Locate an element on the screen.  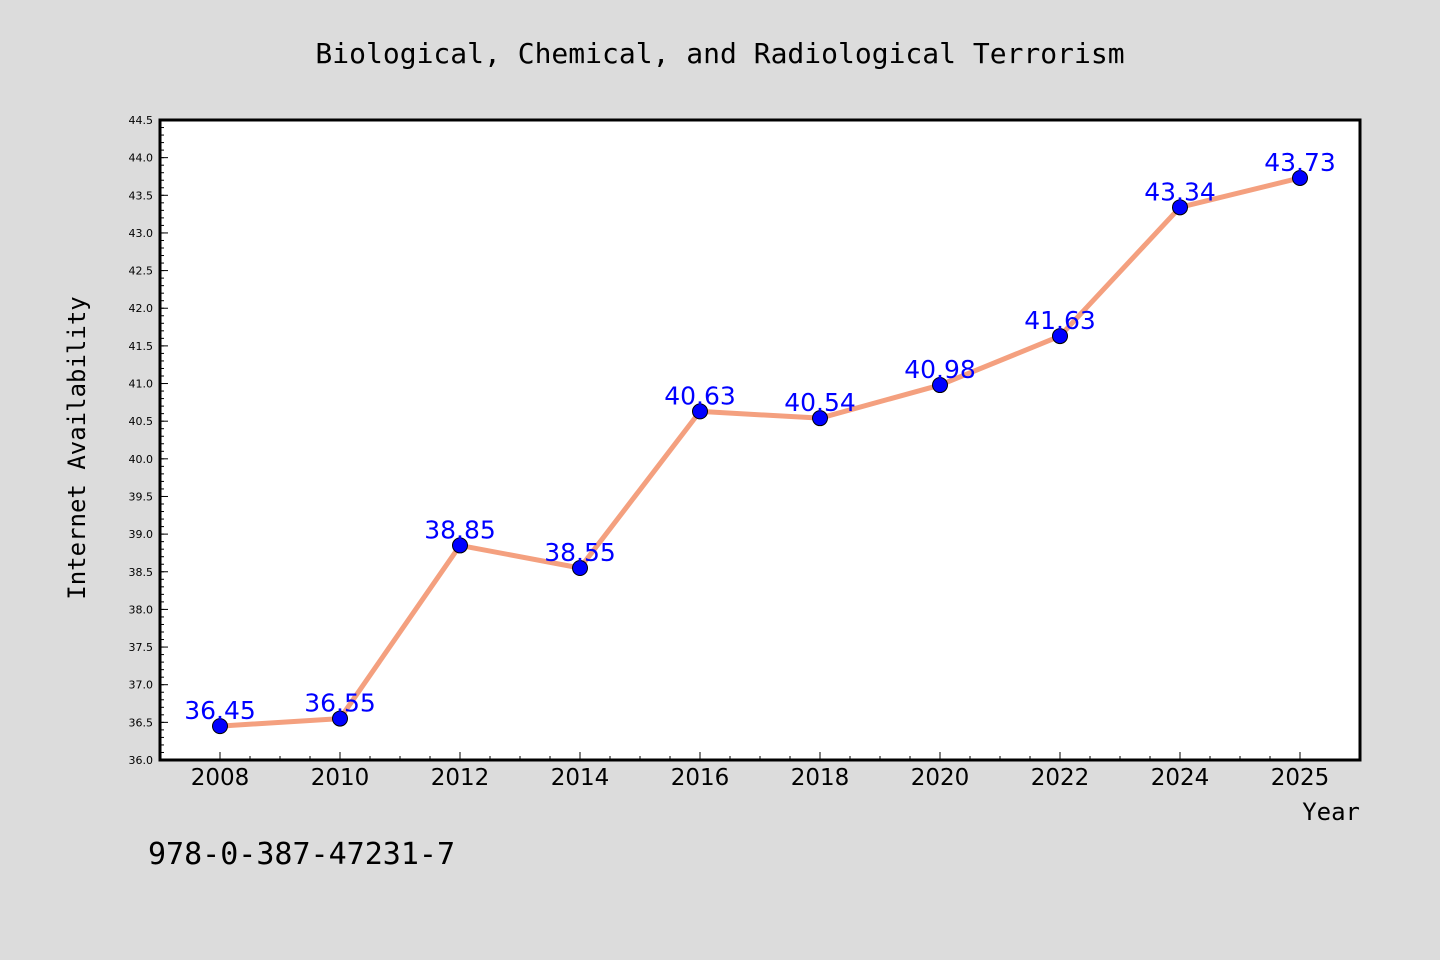
data-label: 38.85 is located at coordinates (460, 529).